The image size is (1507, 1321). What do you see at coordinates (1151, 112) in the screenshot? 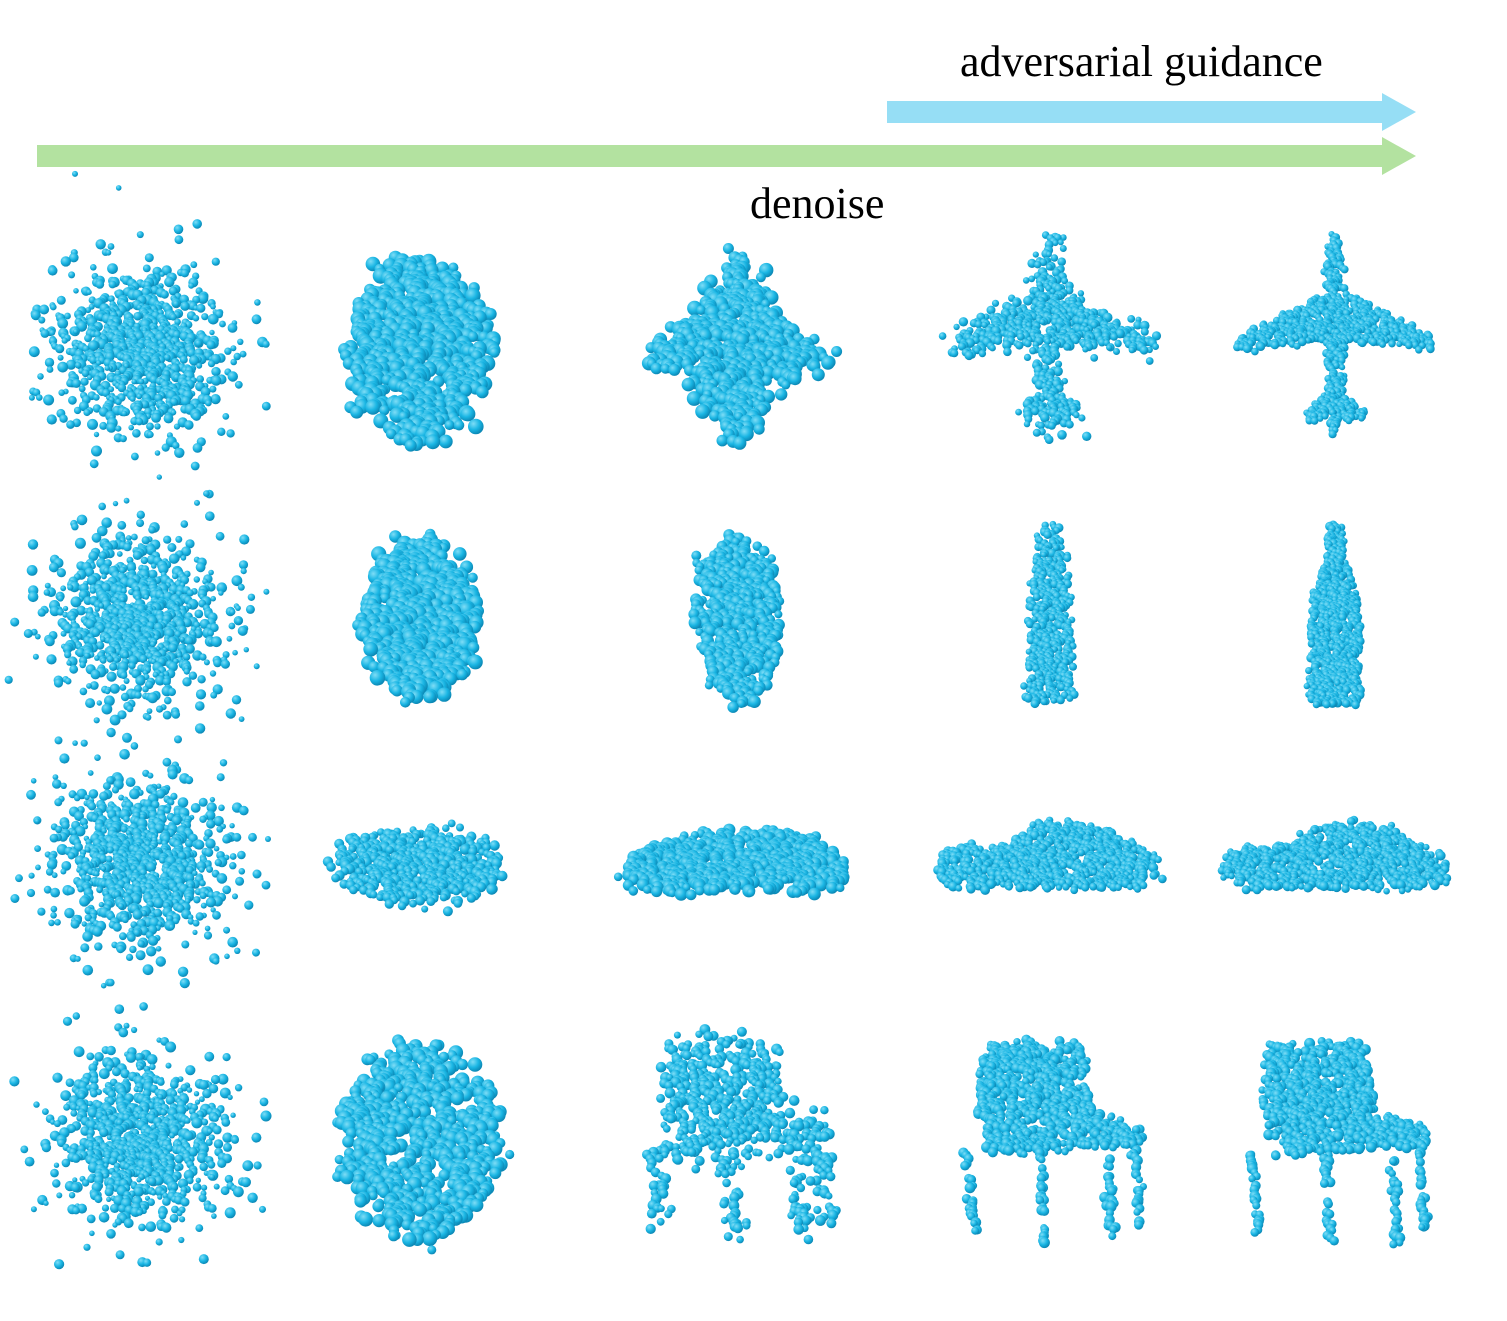
I see `adversarial-guidance-arrow` at bounding box center [1151, 112].